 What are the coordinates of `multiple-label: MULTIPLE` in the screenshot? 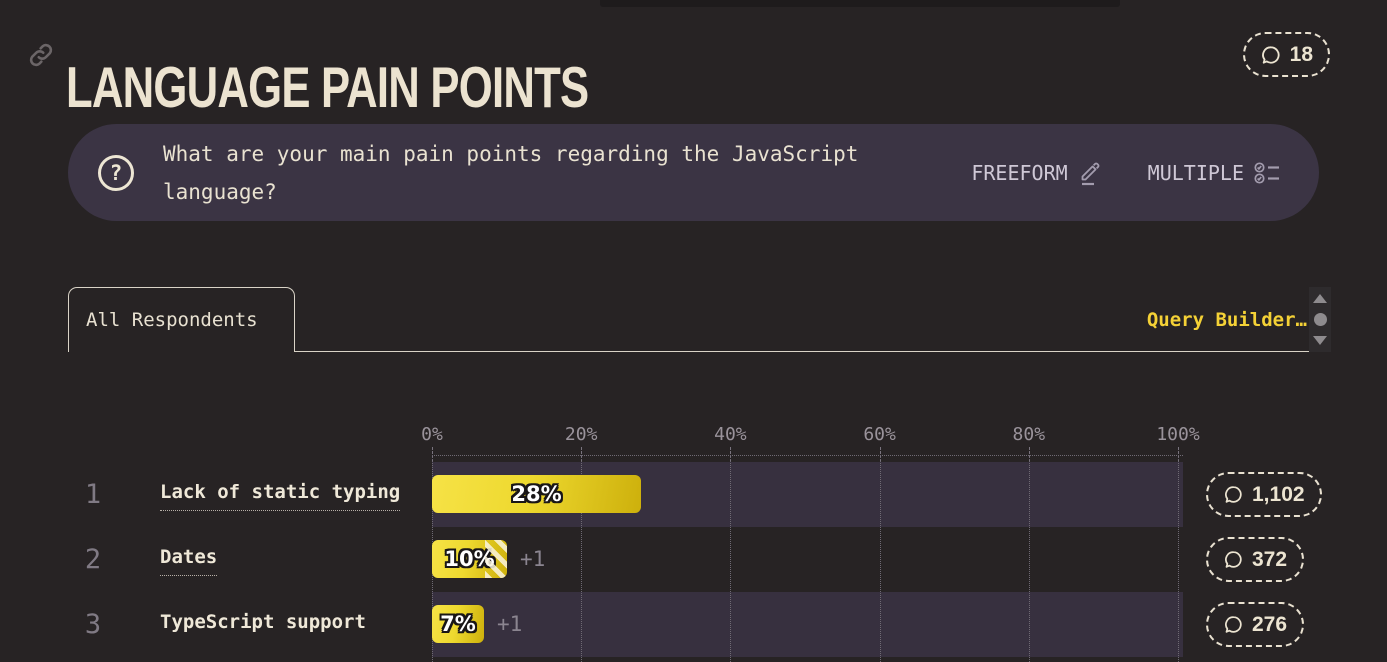 It's located at (1195, 172).